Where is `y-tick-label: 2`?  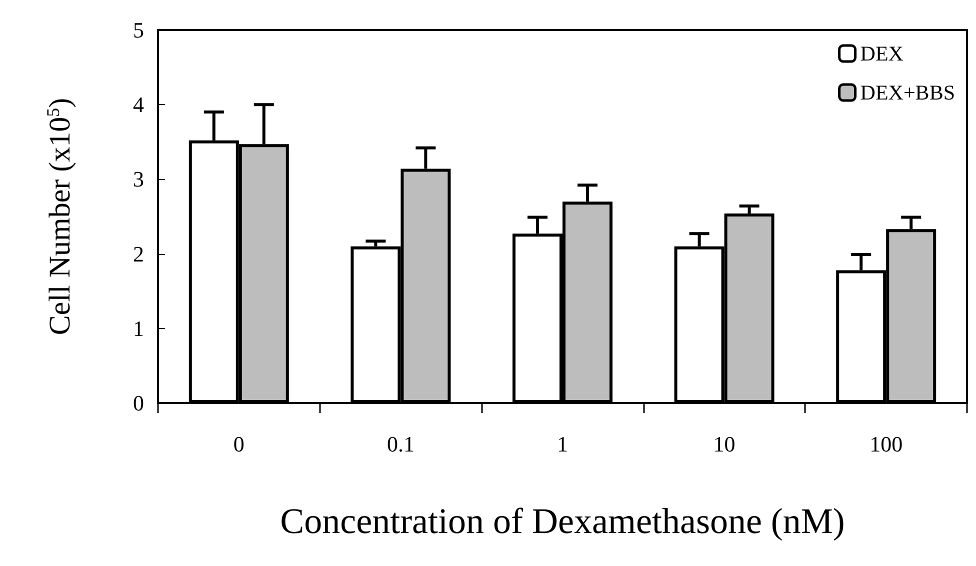 y-tick-label: 2 is located at coordinates (138, 253).